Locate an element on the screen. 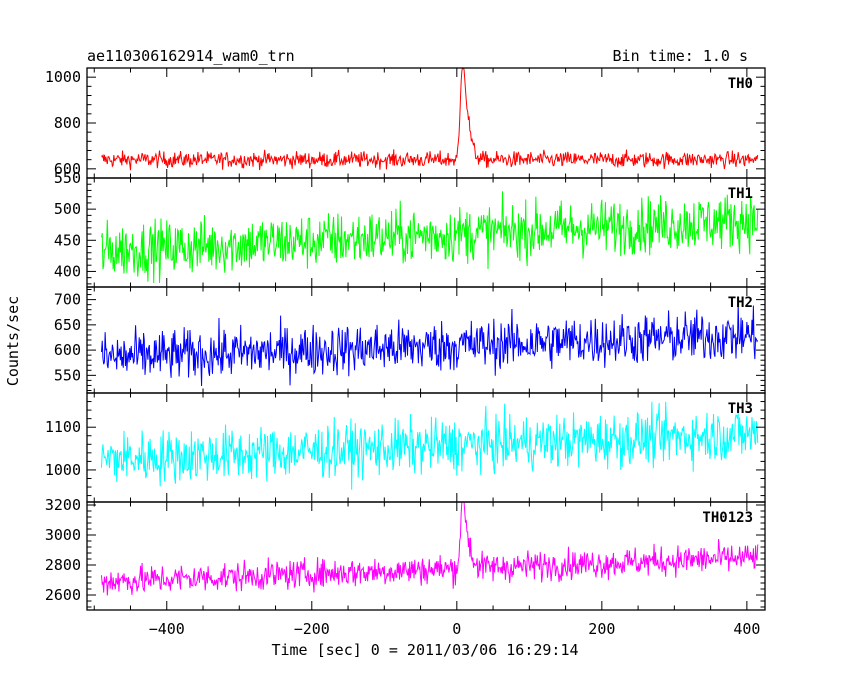 This screenshot has height=680, width=850. series-line-th3 is located at coordinates (430, 445).